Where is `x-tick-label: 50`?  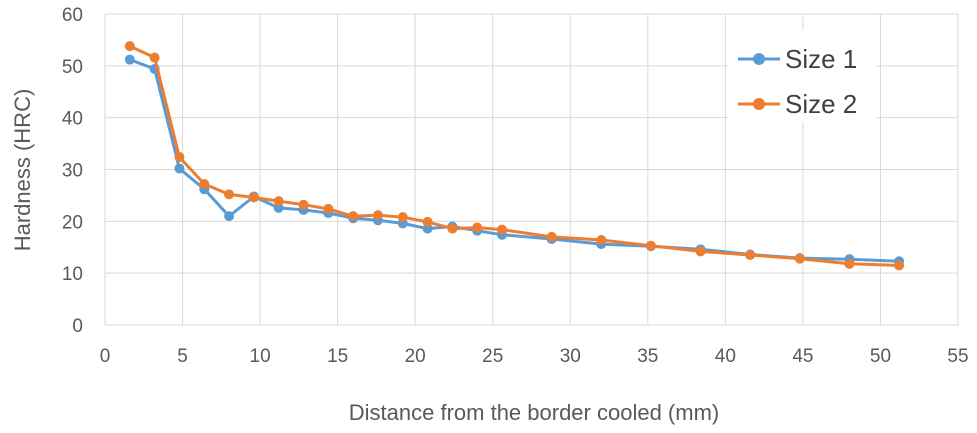 x-tick-label: 50 is located at coordinates (880, 356).